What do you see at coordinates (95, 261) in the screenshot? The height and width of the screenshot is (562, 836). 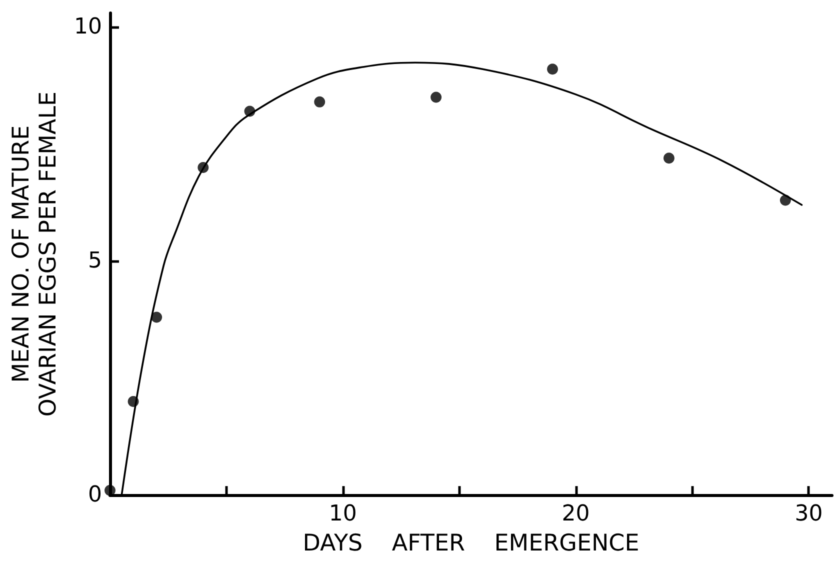 I see `y-tick-label: 5` at bounding box center [95, 261].